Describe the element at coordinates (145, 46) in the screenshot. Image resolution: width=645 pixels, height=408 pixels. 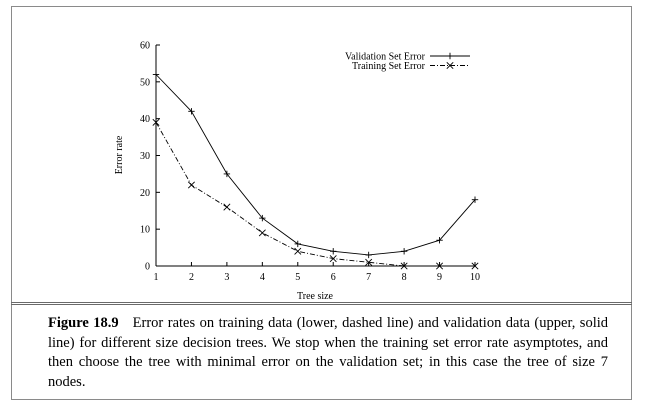
I see `y-tick-label: 60` at that location.